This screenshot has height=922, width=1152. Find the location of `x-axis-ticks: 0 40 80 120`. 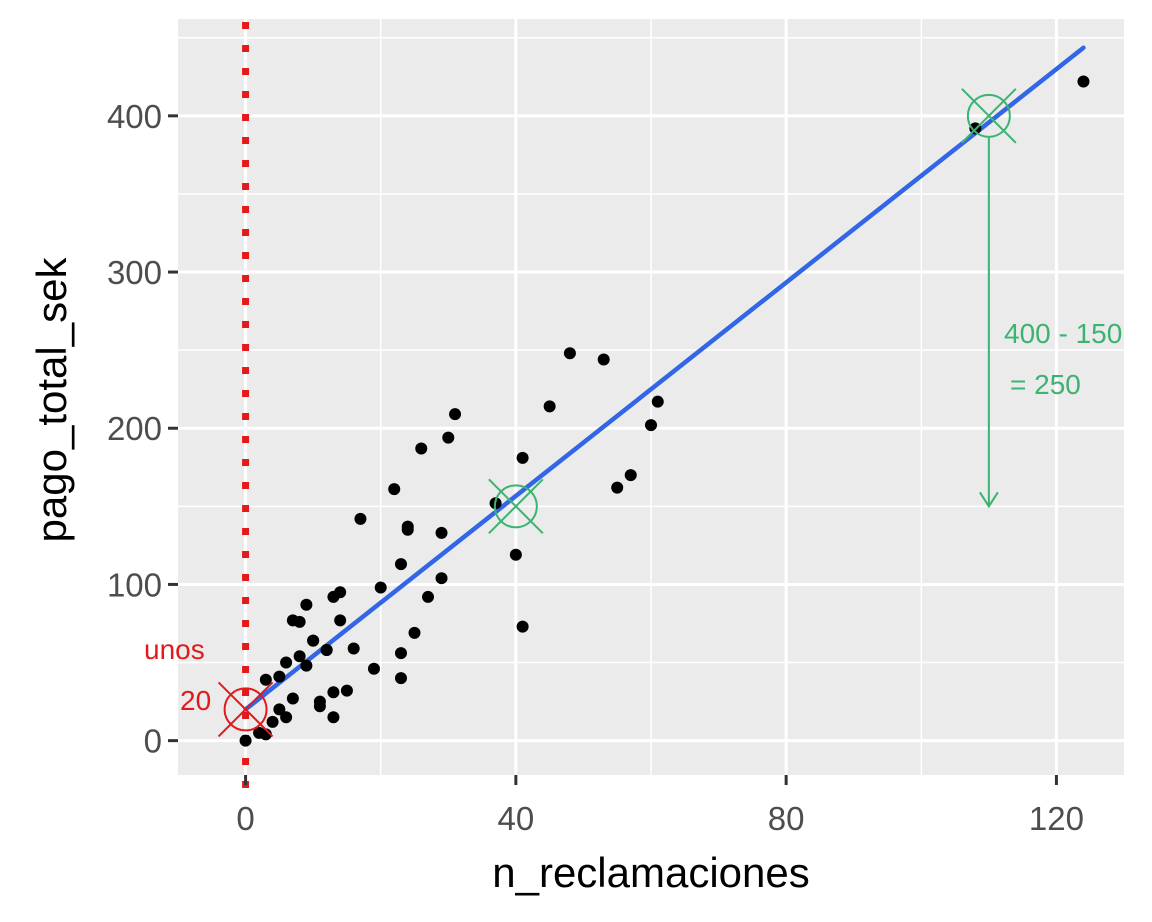

x-axis-ticks: 0 40 80 120 is located at coordinates (660, 806).